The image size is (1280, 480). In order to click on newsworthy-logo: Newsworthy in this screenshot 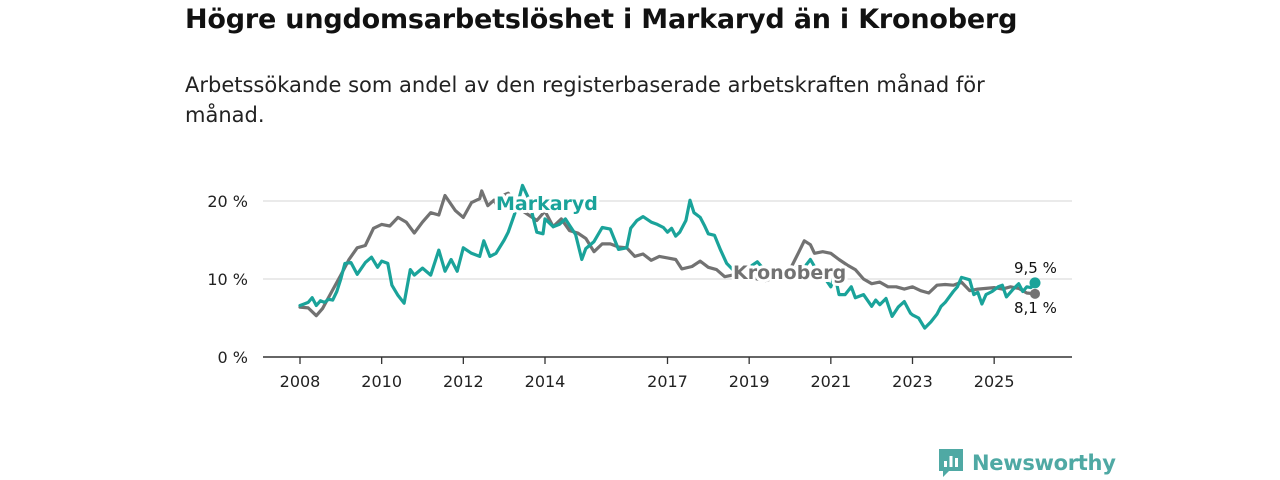, I will do `click(1026, 463)`.